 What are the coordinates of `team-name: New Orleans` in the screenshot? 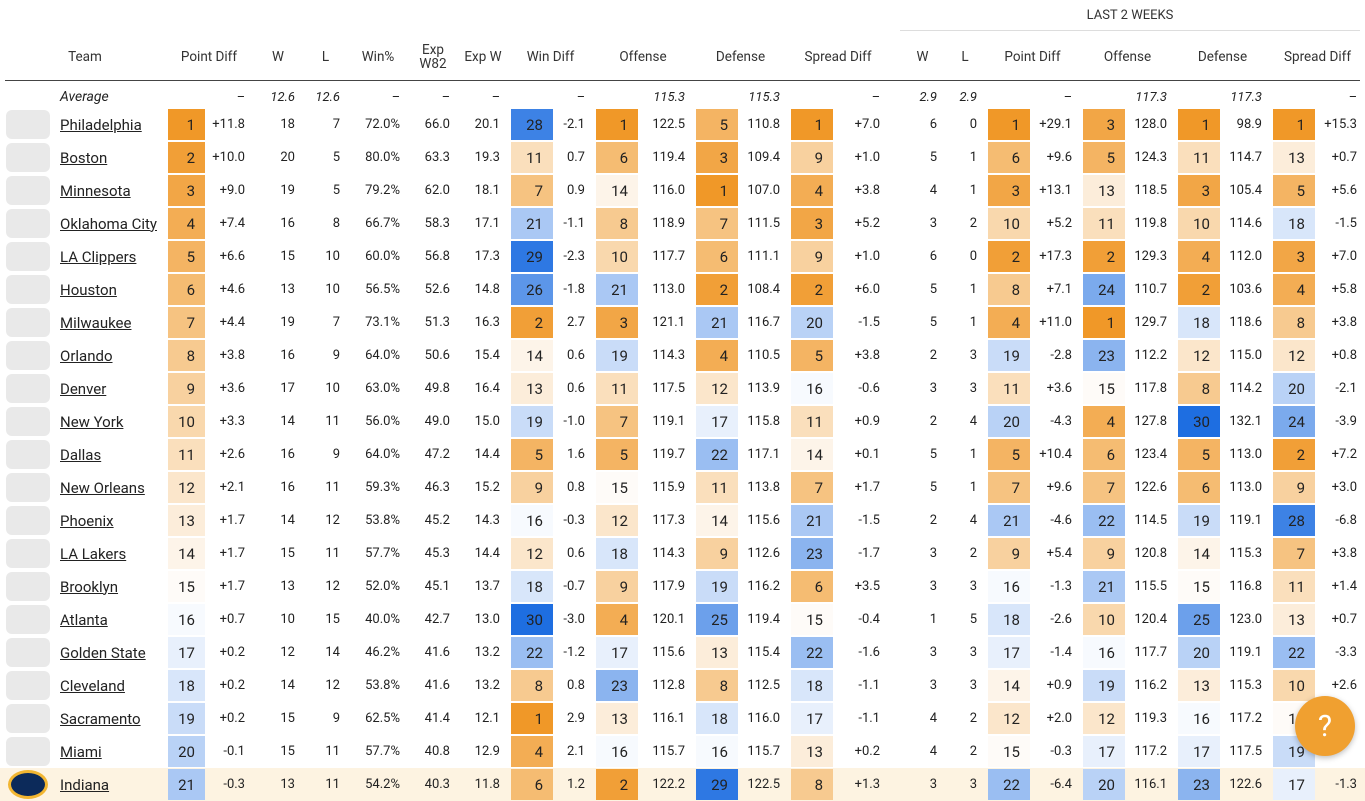 It's located at (102, 487).